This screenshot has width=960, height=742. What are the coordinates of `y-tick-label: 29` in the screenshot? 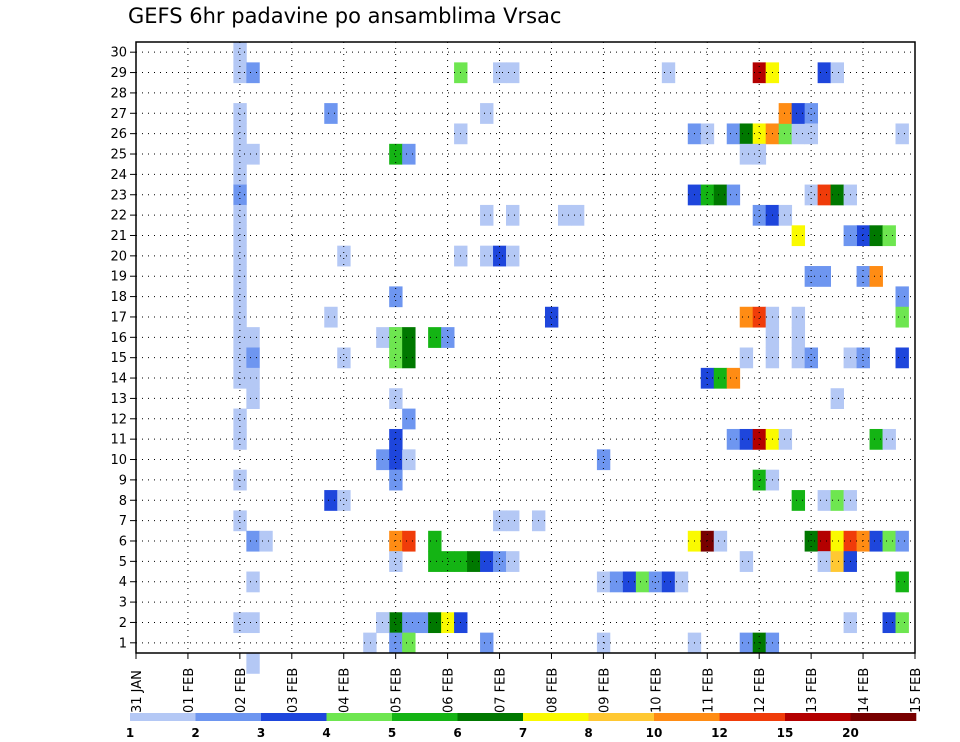 It's located at (118, 73).